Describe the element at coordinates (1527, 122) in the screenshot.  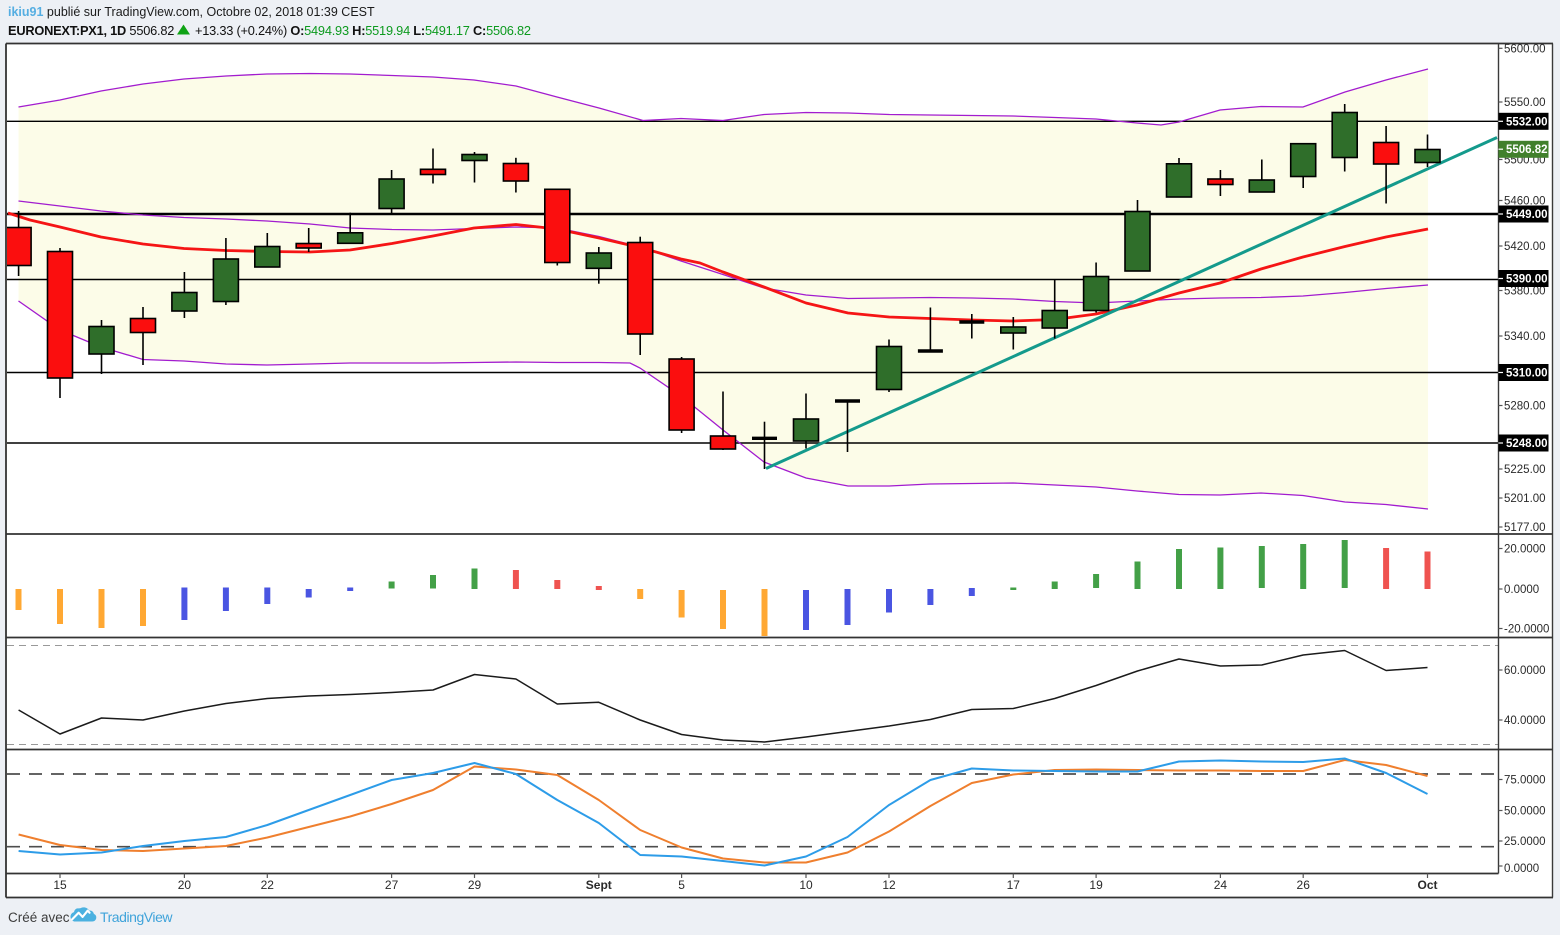
I see `svg-text: 5532.00` at that location.